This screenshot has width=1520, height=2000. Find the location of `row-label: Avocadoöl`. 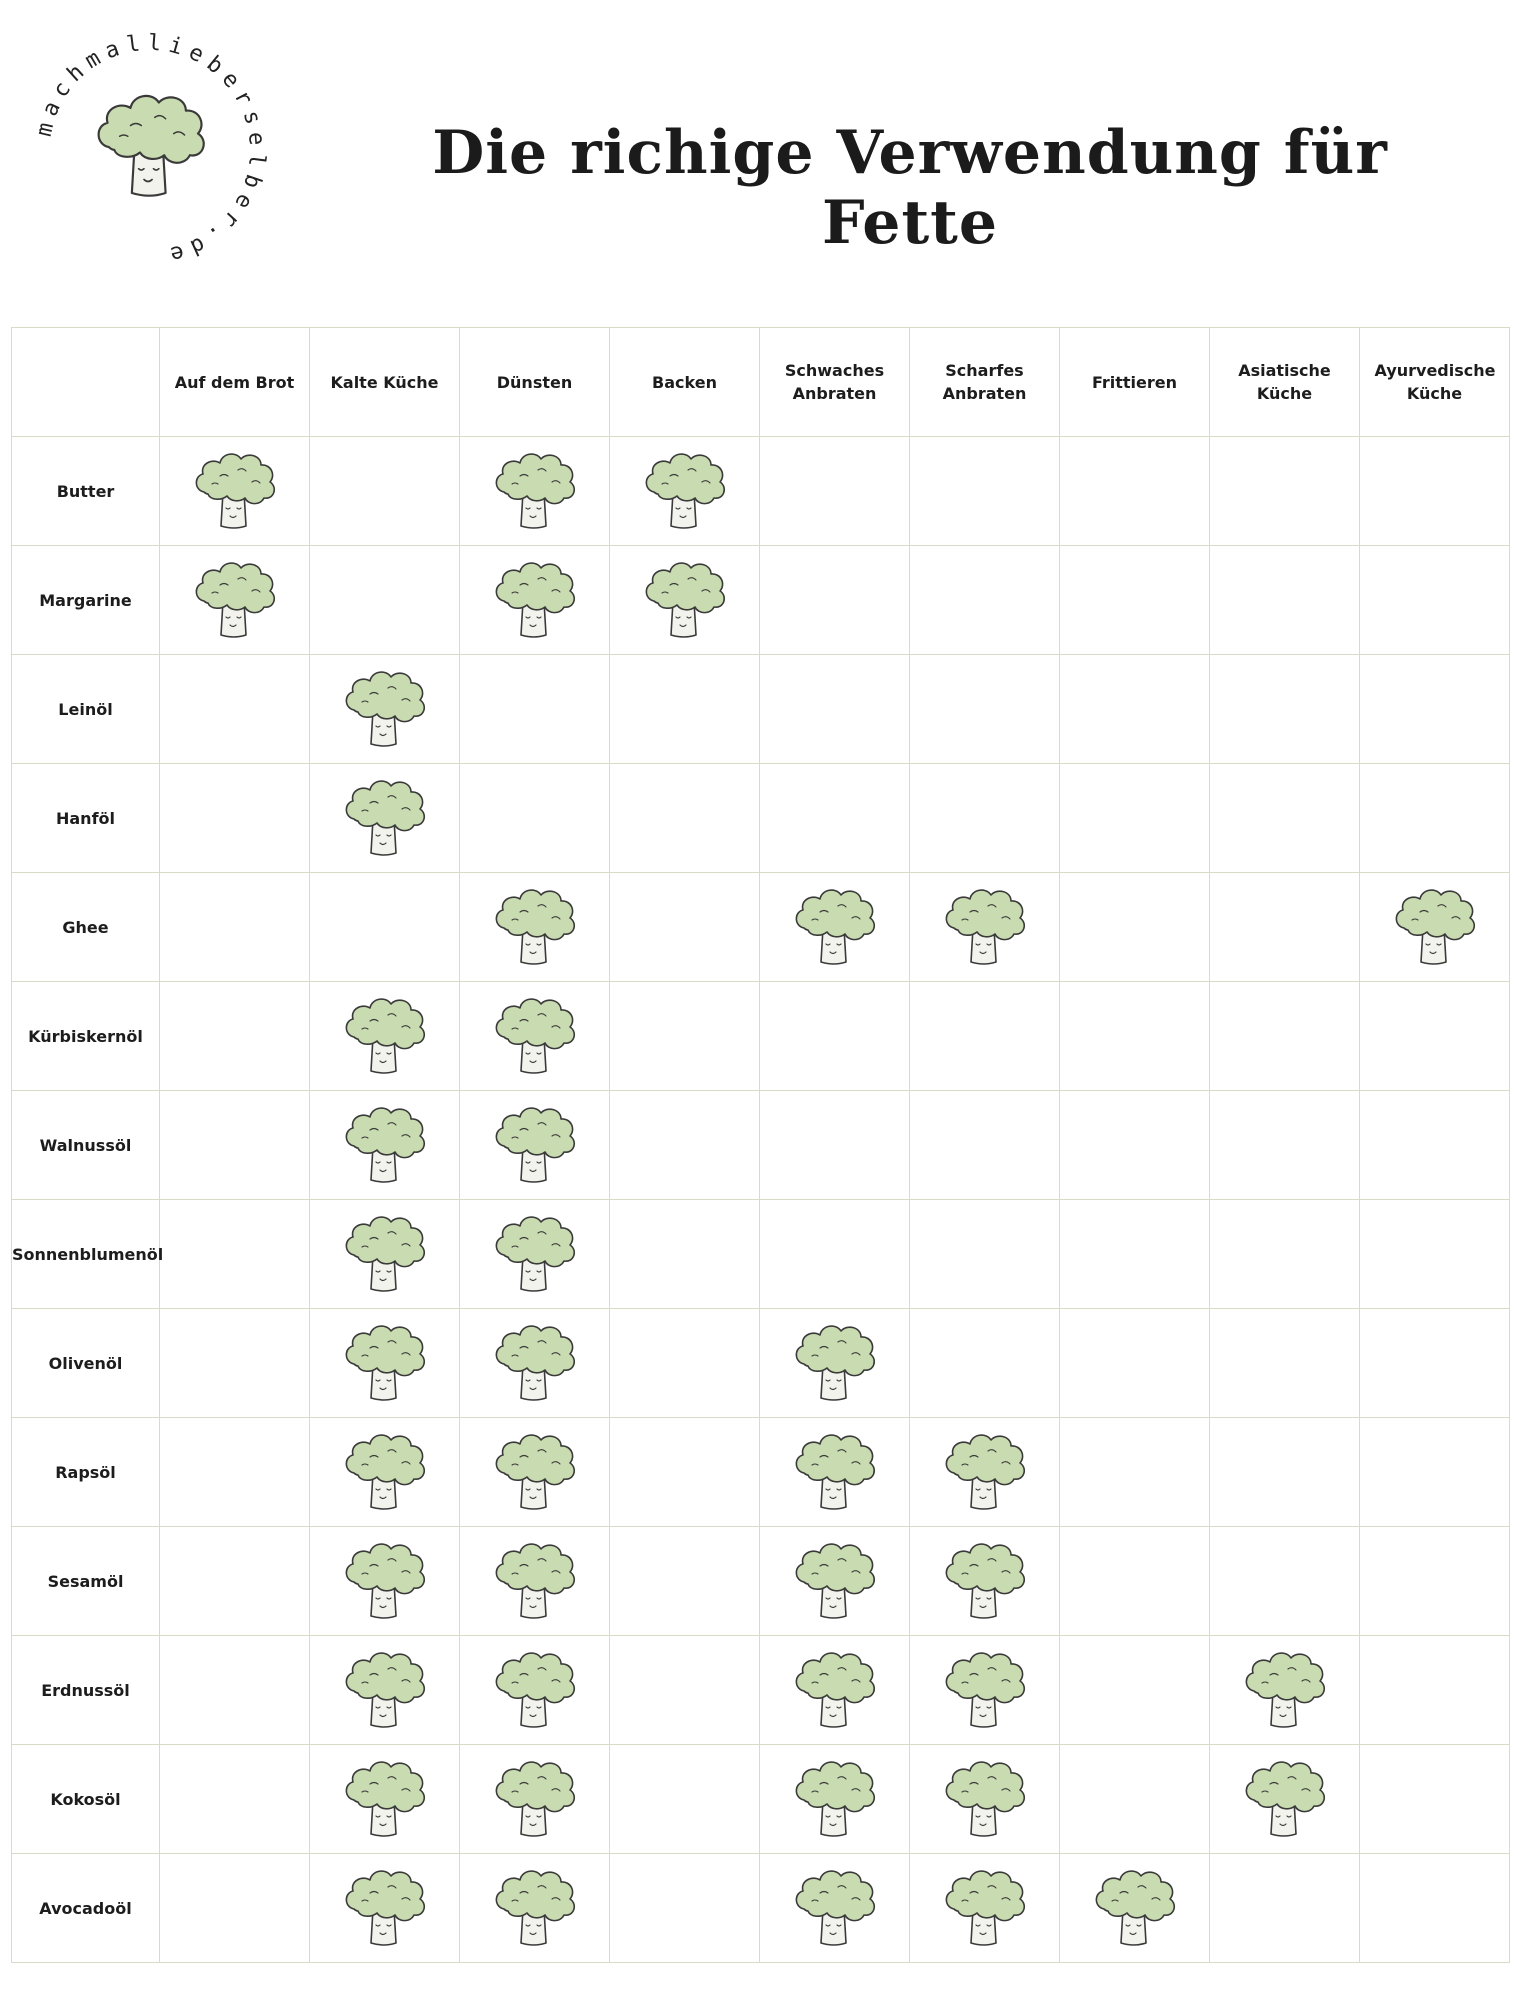

row-label: Avocadoöl is located at coordinates (85, 1908).